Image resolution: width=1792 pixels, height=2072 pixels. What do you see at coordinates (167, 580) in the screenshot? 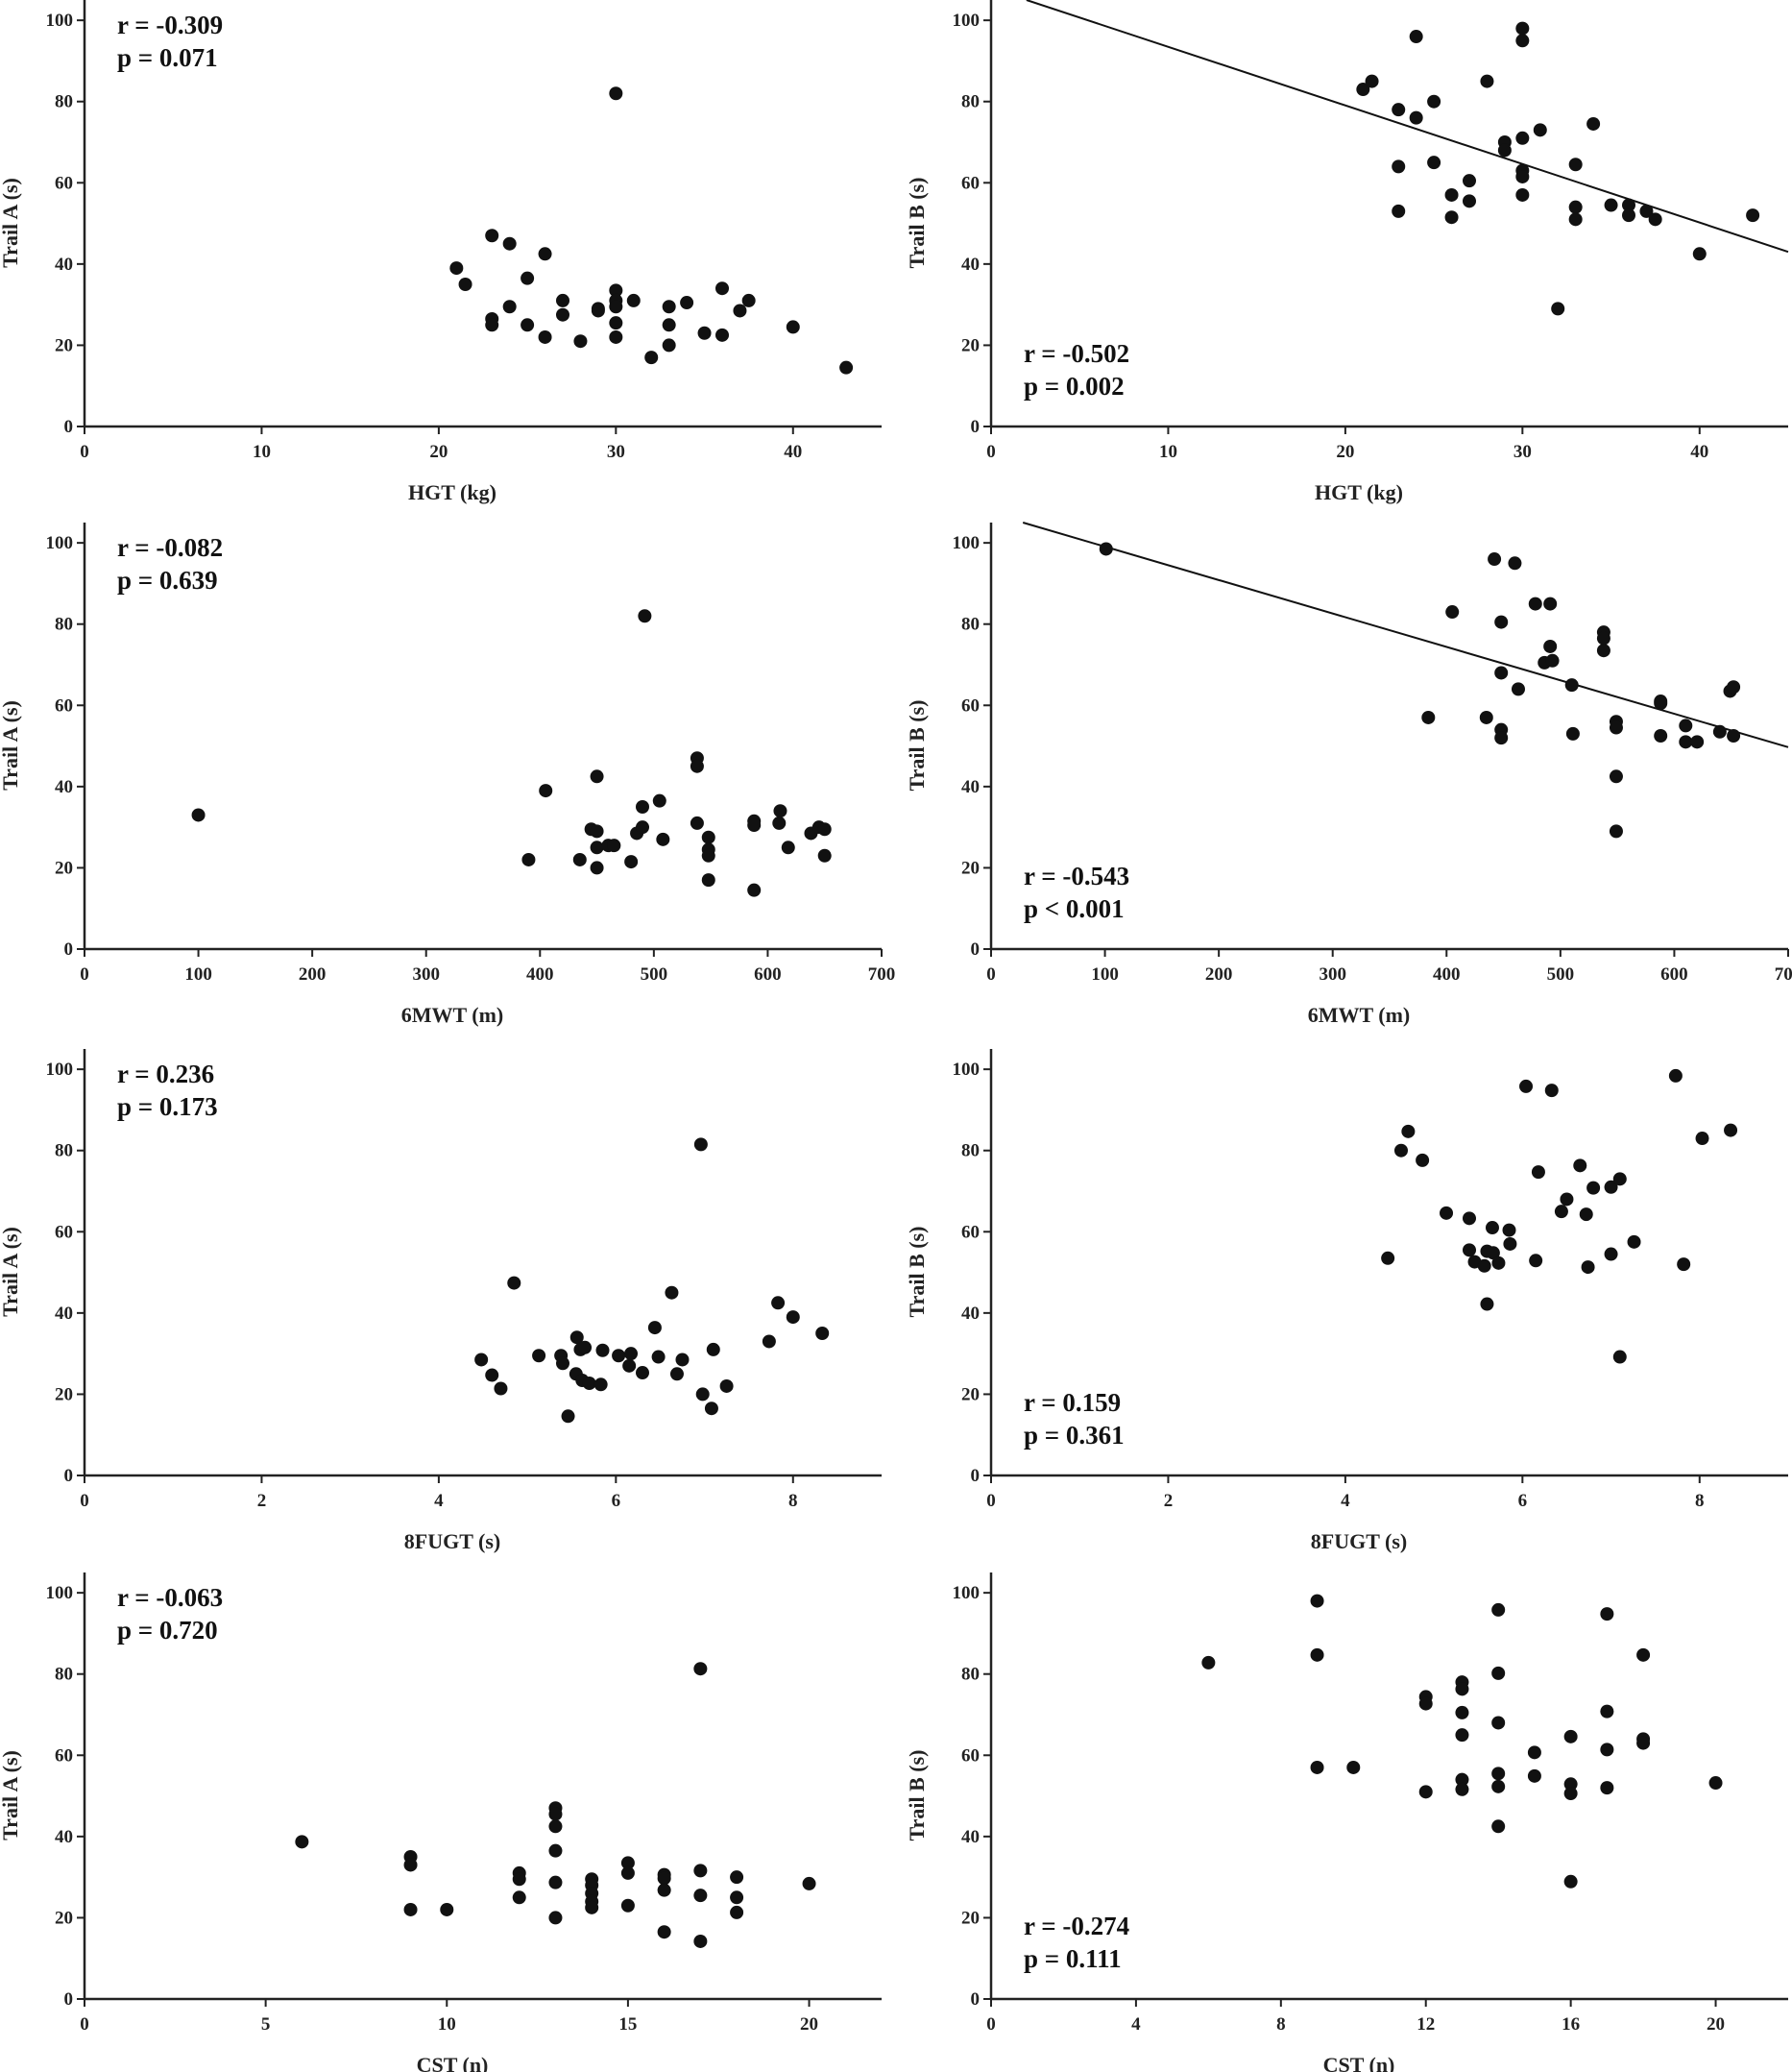
I see `p-value-label: p = 0.639` at bounding box center [167, 580].